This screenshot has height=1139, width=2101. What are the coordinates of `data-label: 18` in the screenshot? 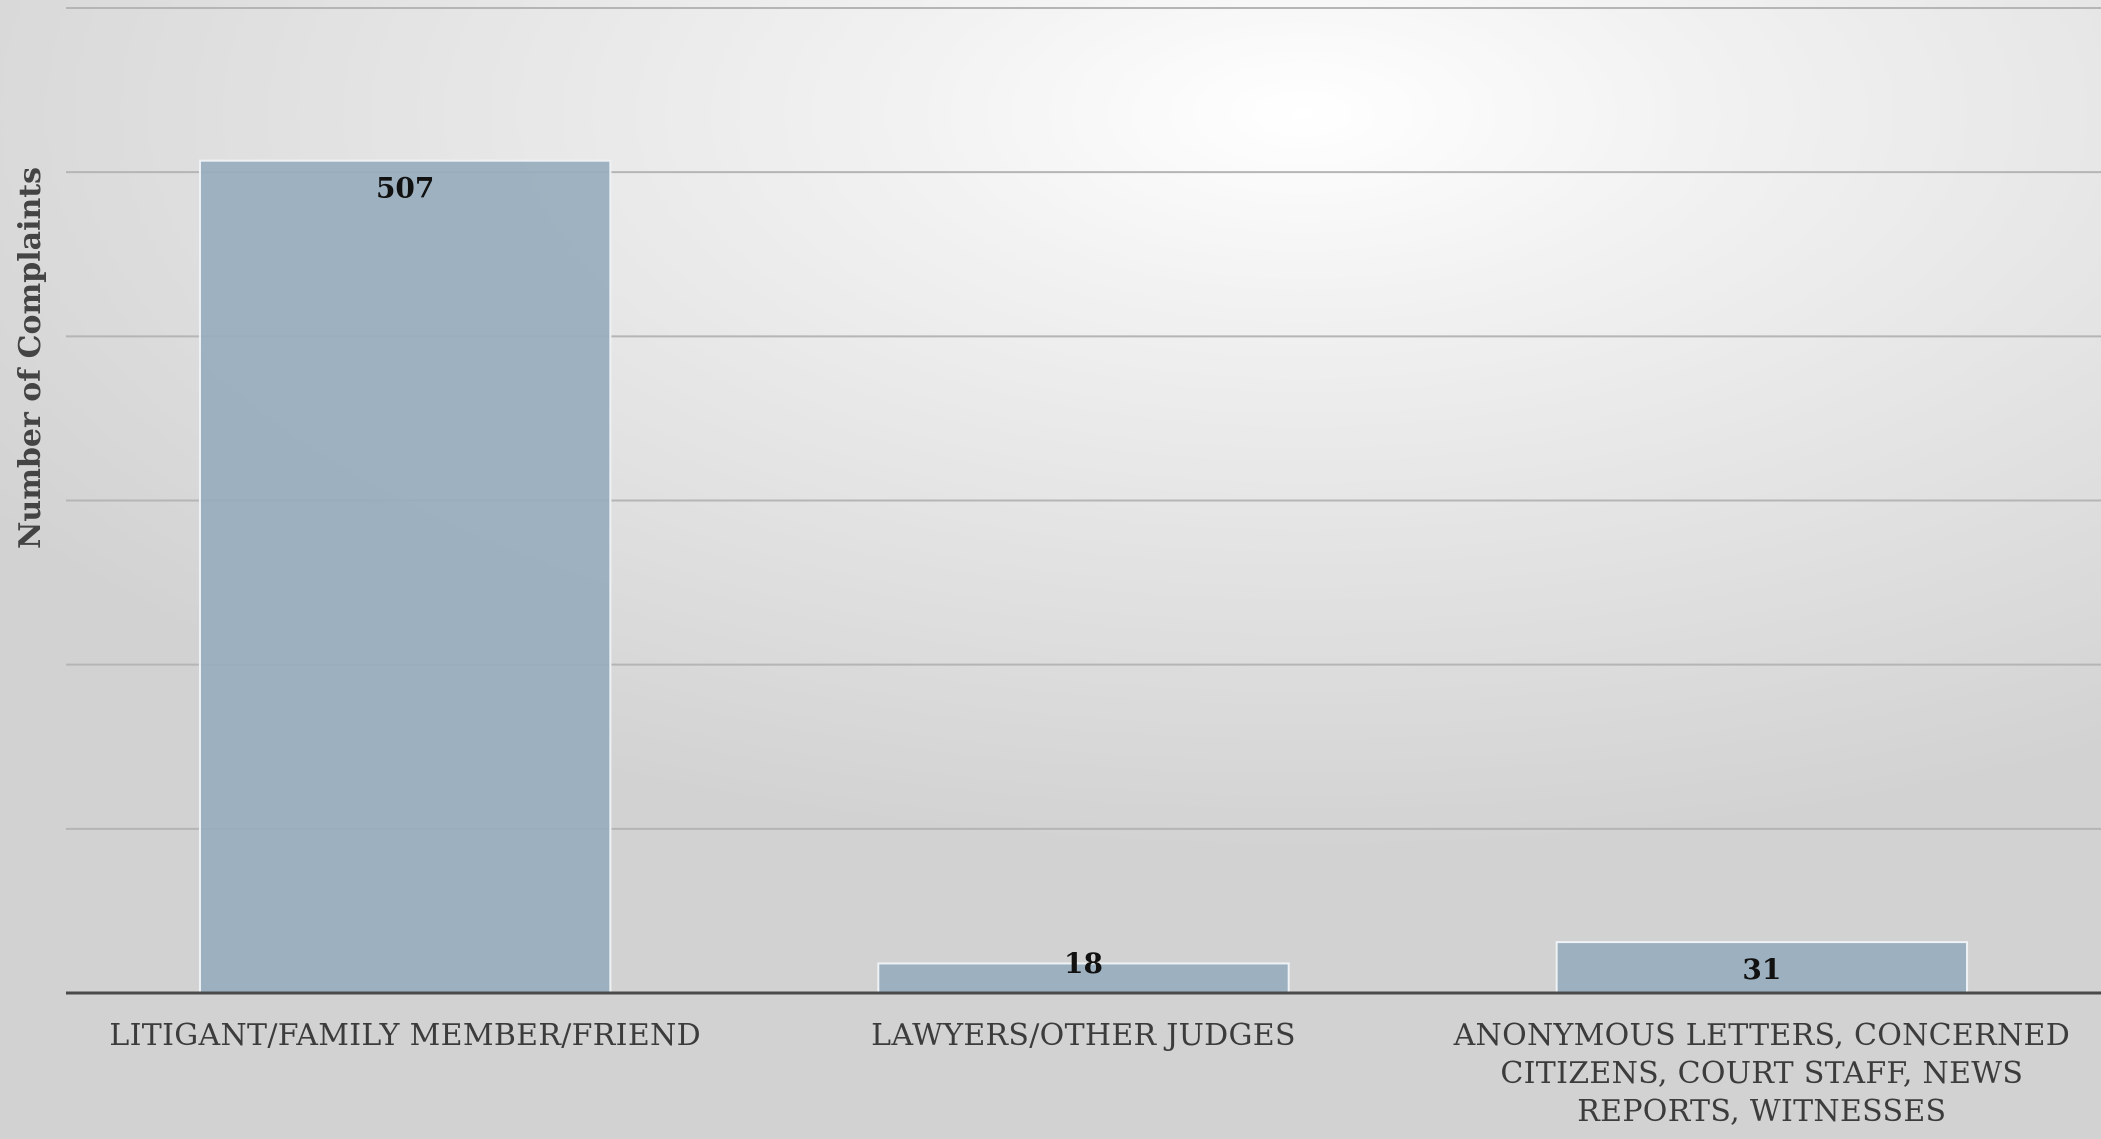 It's located at (1083, 963).